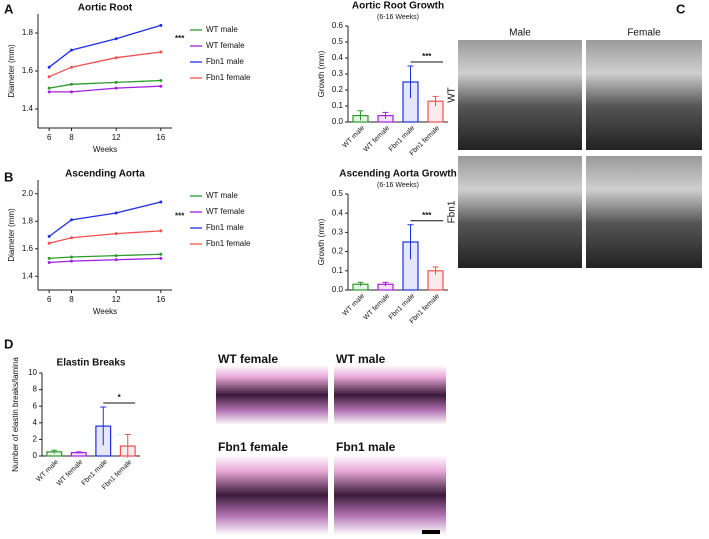 This screenshot has width=709, height=539. I want to click on y-tick-label: 6, so click(35, 405).